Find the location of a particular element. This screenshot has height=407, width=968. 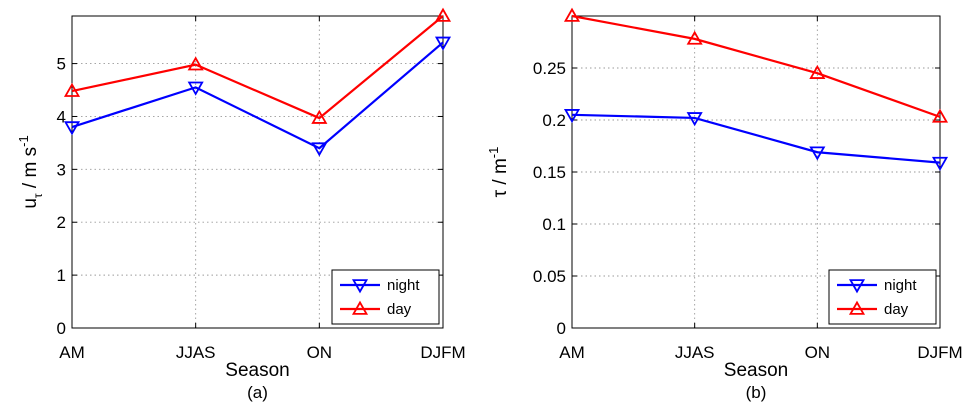

y-tick-label: 0.1 is located at coordinates (554, 224).